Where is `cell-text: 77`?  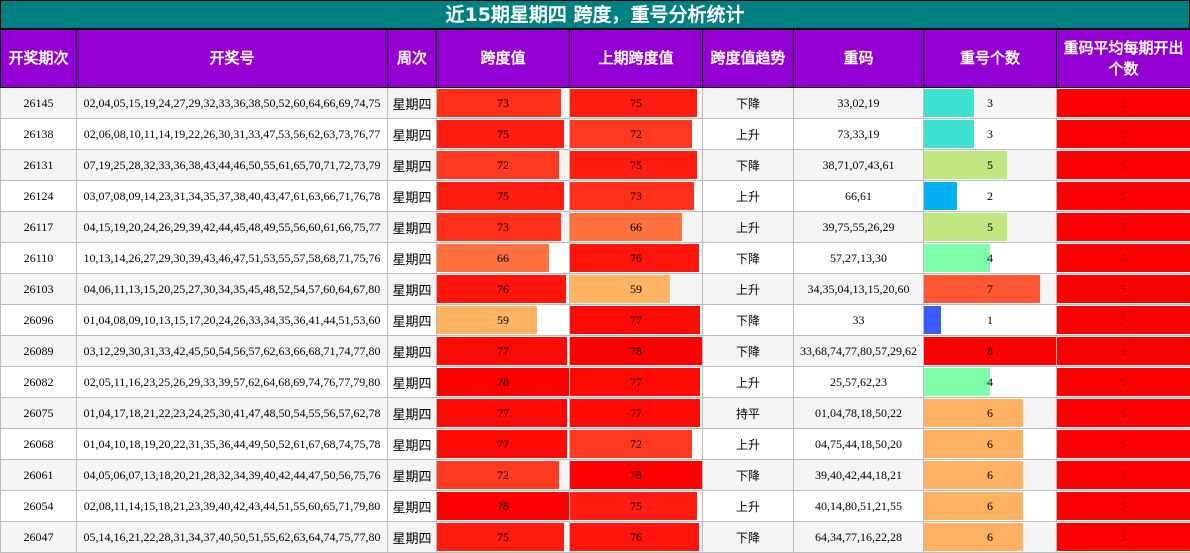 cell-text: 77 is located at coordinates (503, 350).